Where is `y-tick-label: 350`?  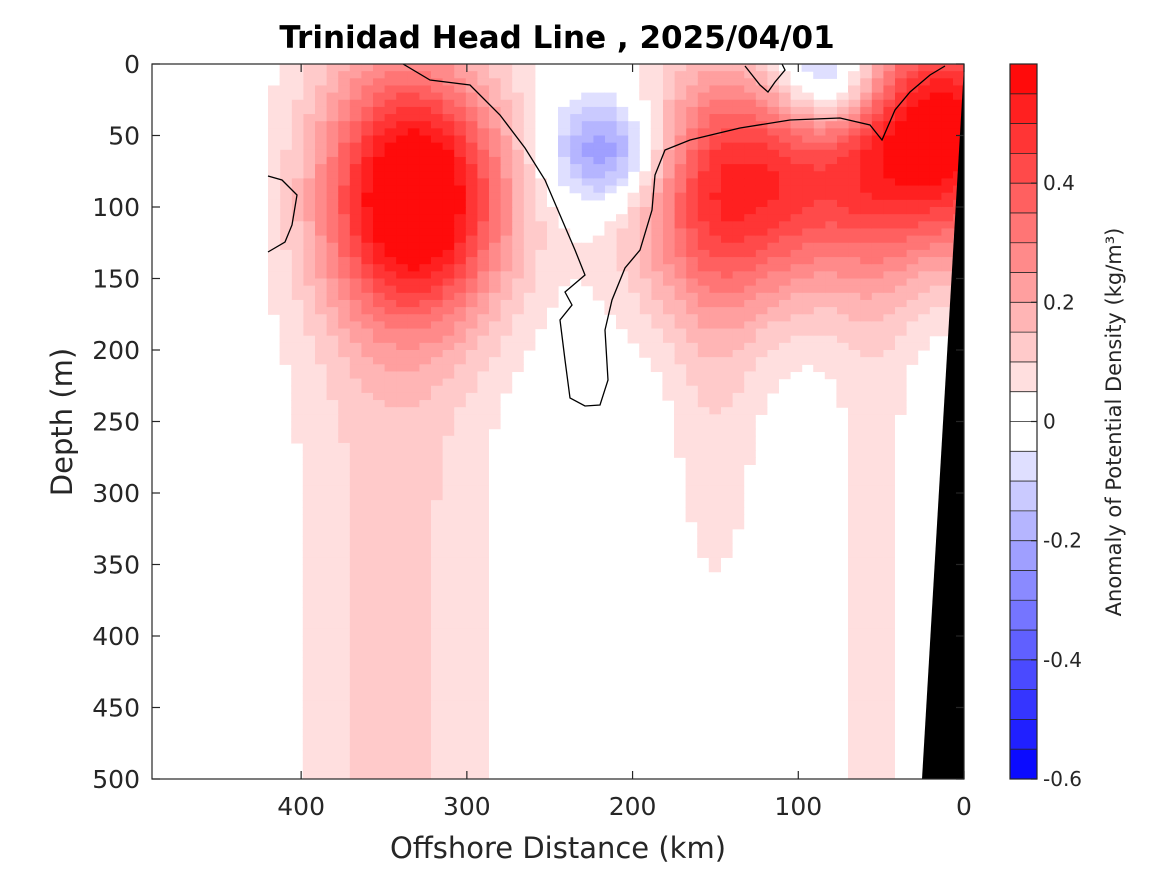 y-tick-label: 350 is located at coordinates (116, 565).